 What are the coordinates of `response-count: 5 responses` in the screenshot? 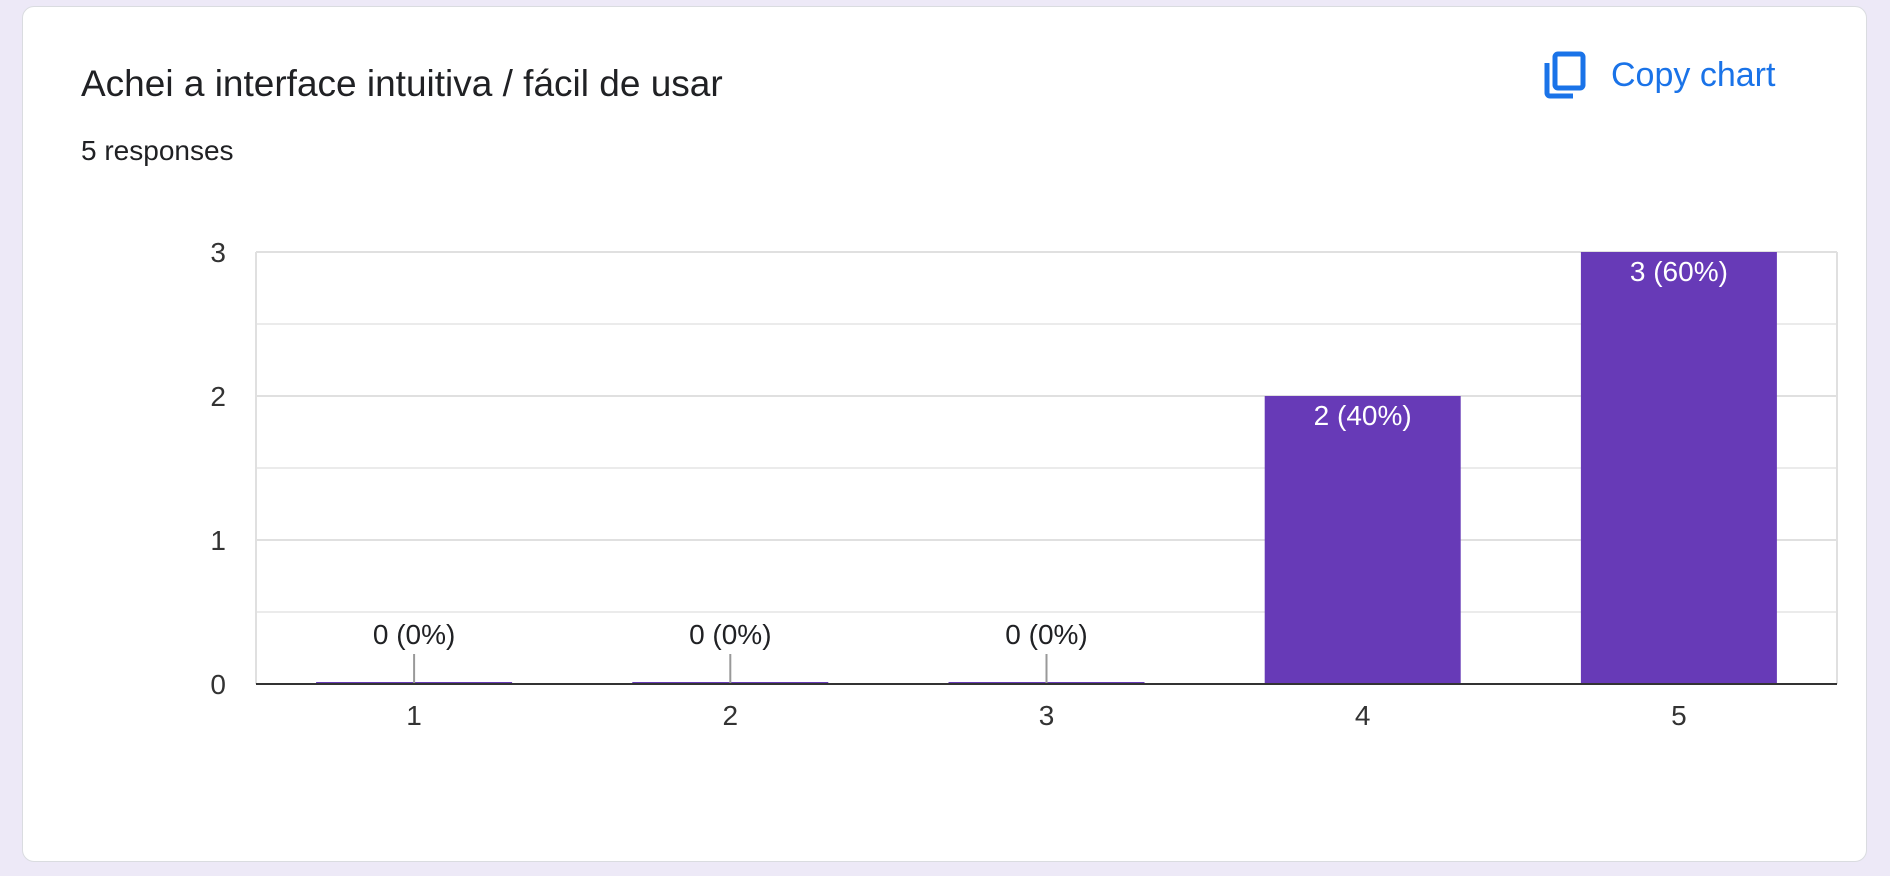 It's located at (157, 150).